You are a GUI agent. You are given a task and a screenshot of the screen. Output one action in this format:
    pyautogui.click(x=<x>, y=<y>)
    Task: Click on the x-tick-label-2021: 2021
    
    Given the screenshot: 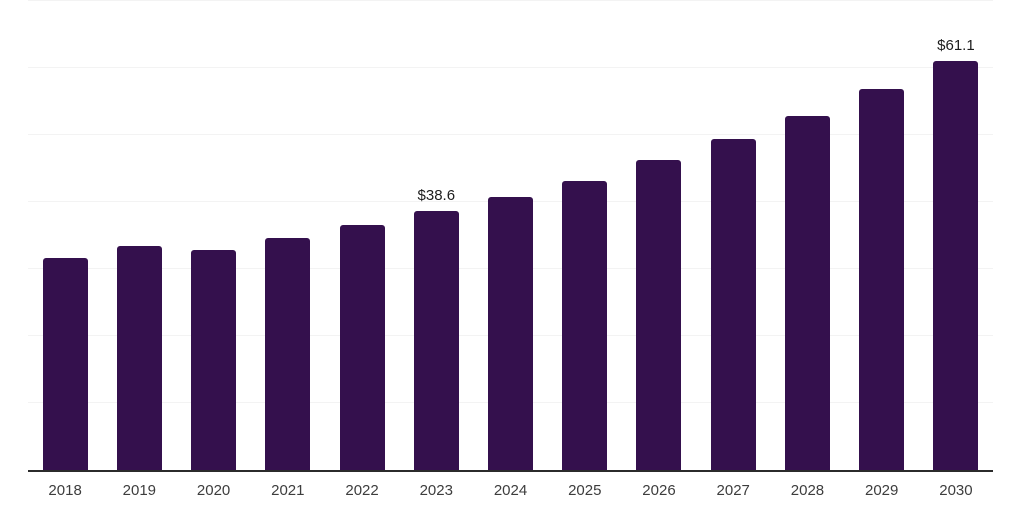 What is the action you would take?
    pyautogui.click(x=288, y=490)
    